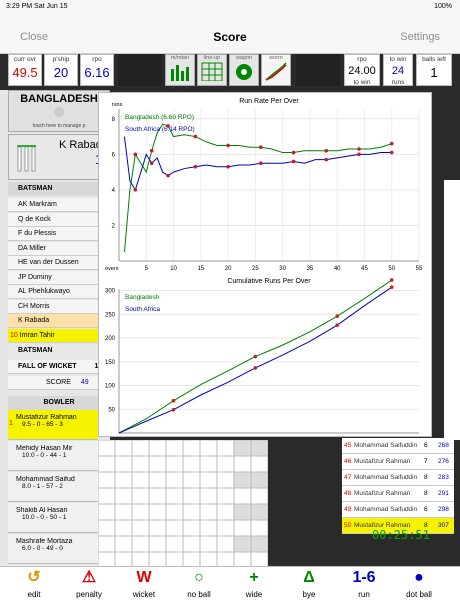 This screenshot has height=614, width=460. Describe the element at coordinates (59, 219) in the screenshot. I see `batsman-row: Q de Kockb` at that location.